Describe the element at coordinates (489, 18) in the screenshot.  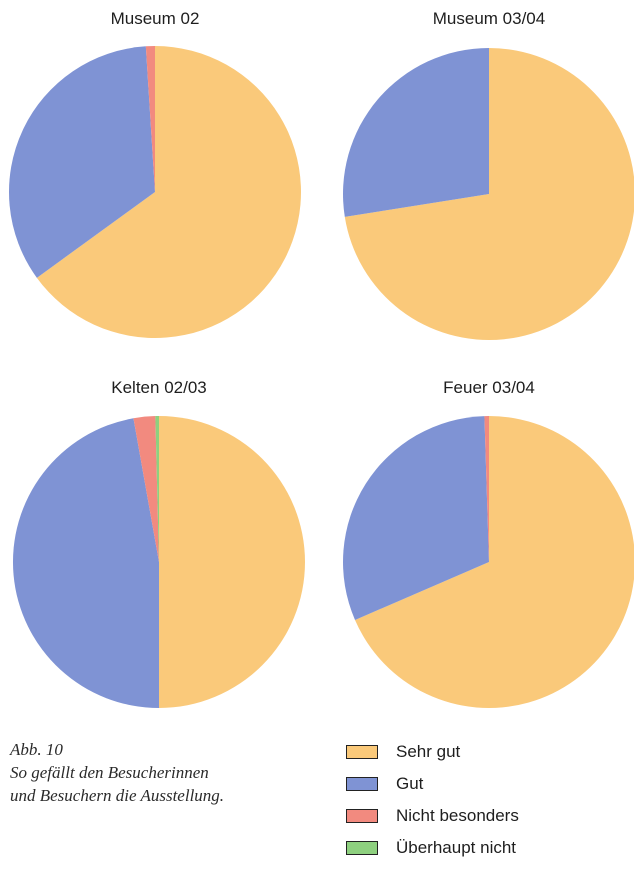
I see `pie-title: Museum 03/04` at that location.